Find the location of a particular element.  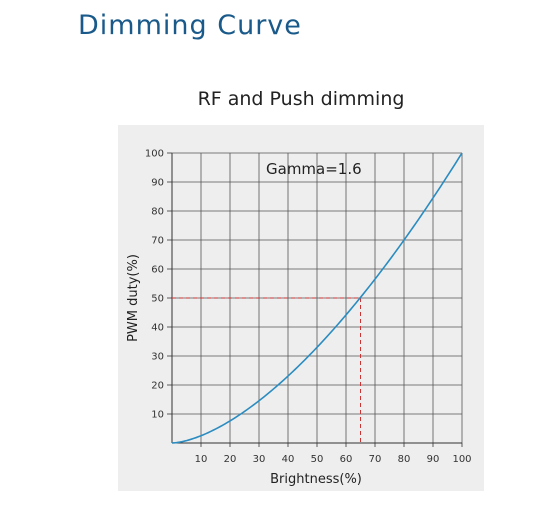

x-axis-label: Brightness(%) is located at coordinates (316, 479).